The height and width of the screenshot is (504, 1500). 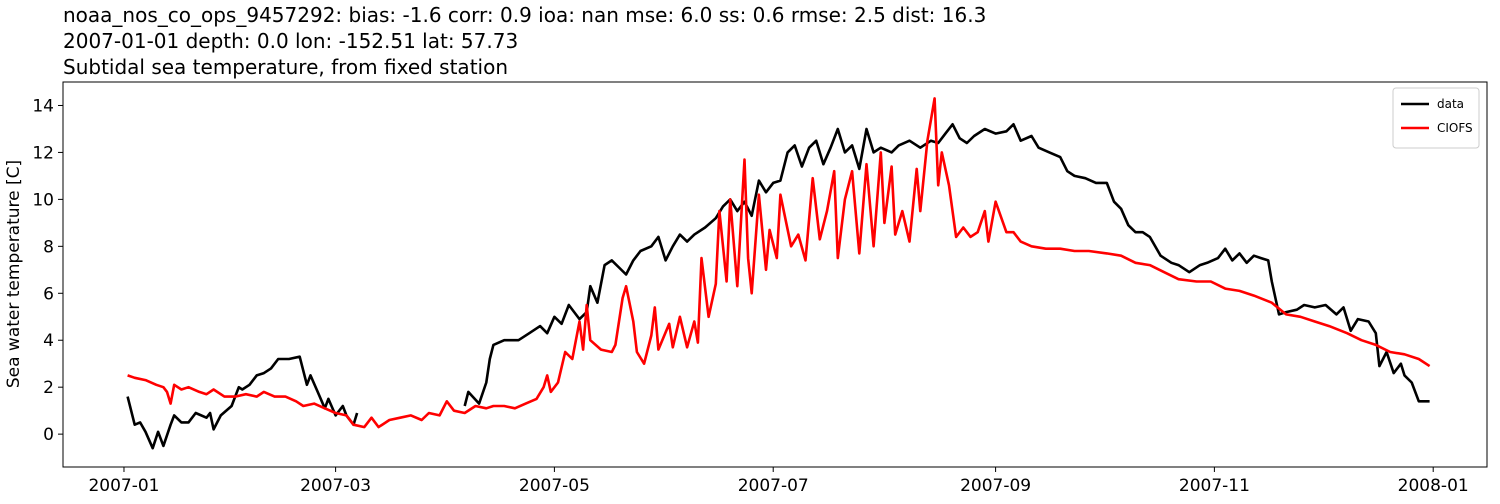 What do you see at coordinates (1455, 128) in the screenshot?
I see `legend-label: CIOFS` at bounding box center [1455, 128].